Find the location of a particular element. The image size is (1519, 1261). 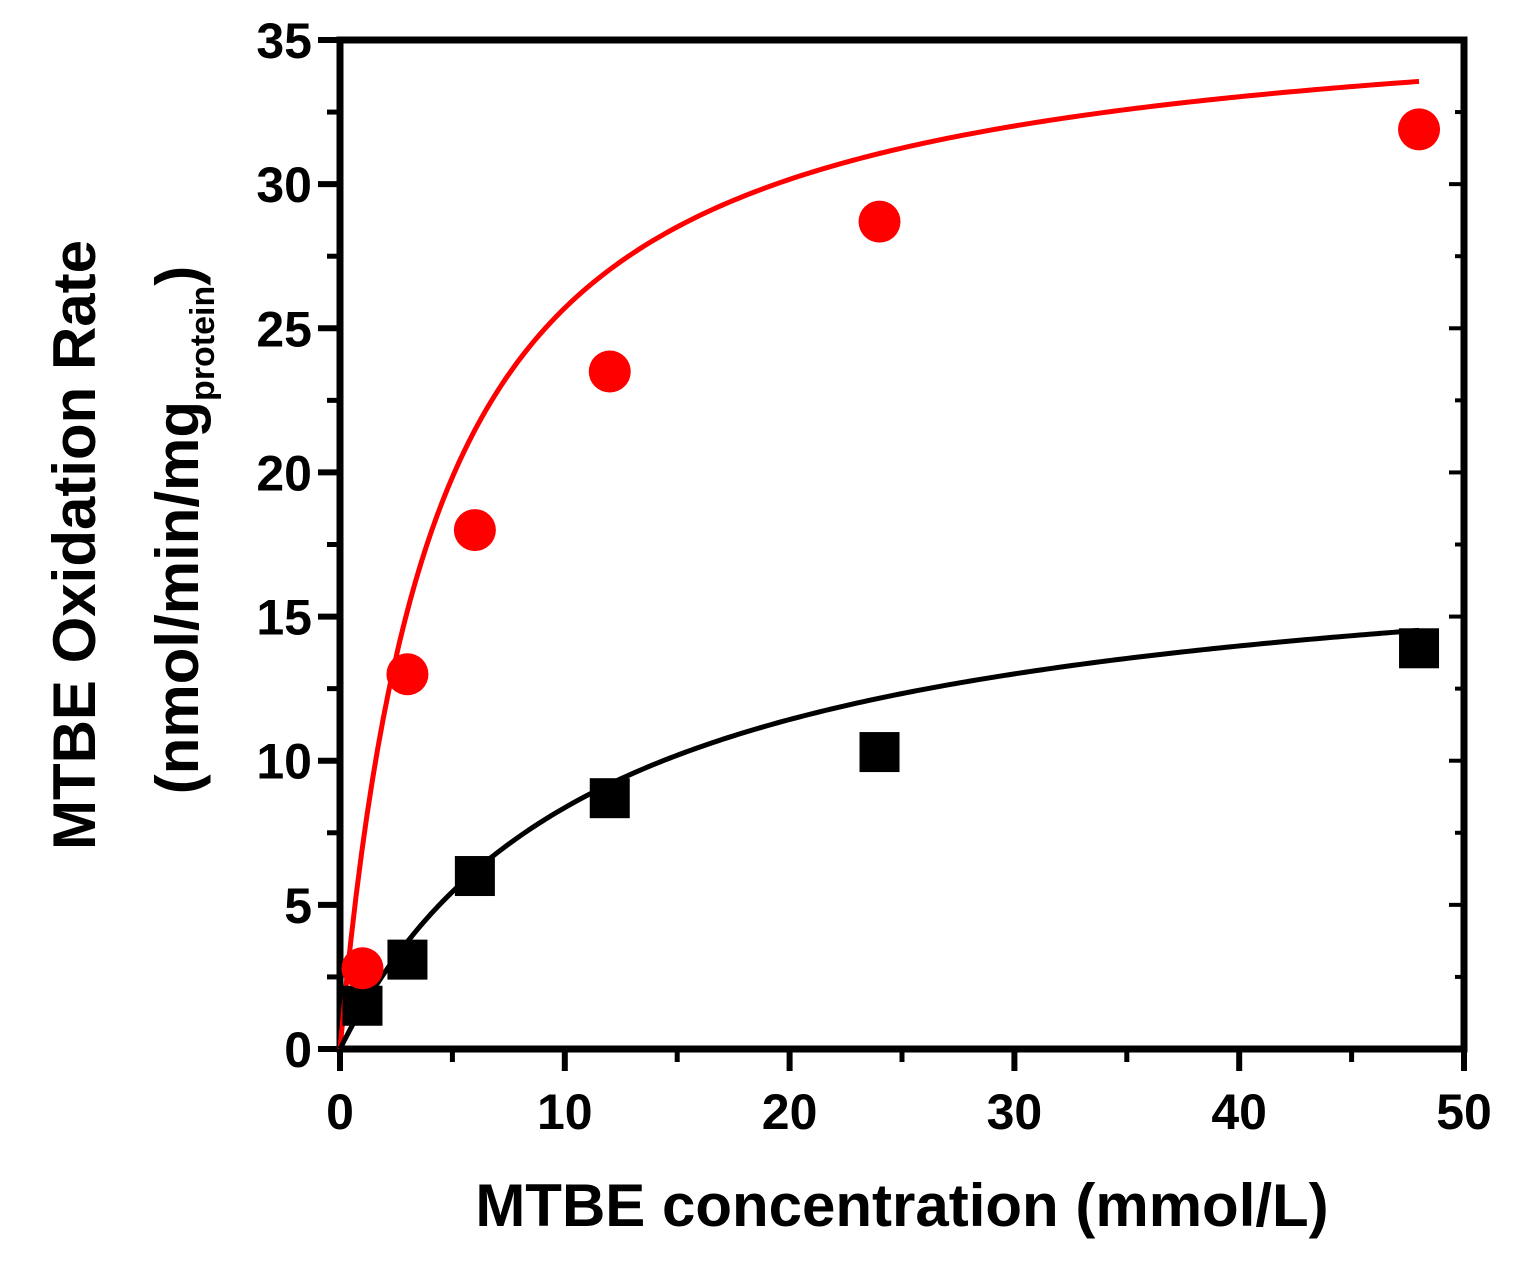

y-axis-units: (nmol/min/mgprotein) is located at coordinates (183, 530).